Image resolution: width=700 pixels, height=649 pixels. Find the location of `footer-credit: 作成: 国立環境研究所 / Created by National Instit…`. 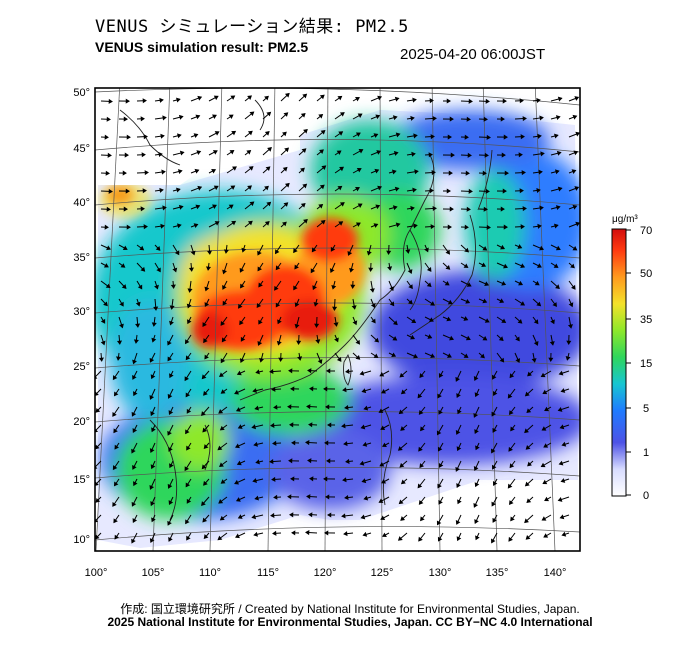

footer-credit: 作成: 国立環境研究所 / Created by National Instit… is located at coordinates (350, 609).